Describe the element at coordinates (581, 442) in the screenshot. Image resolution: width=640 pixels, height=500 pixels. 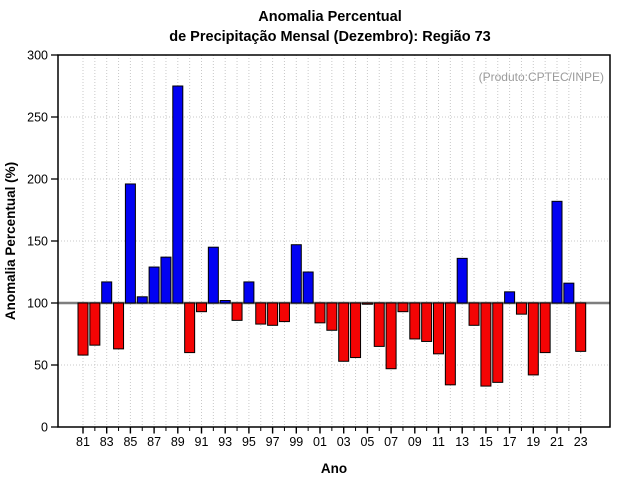
I see `x-tick-label: 23` at that location.